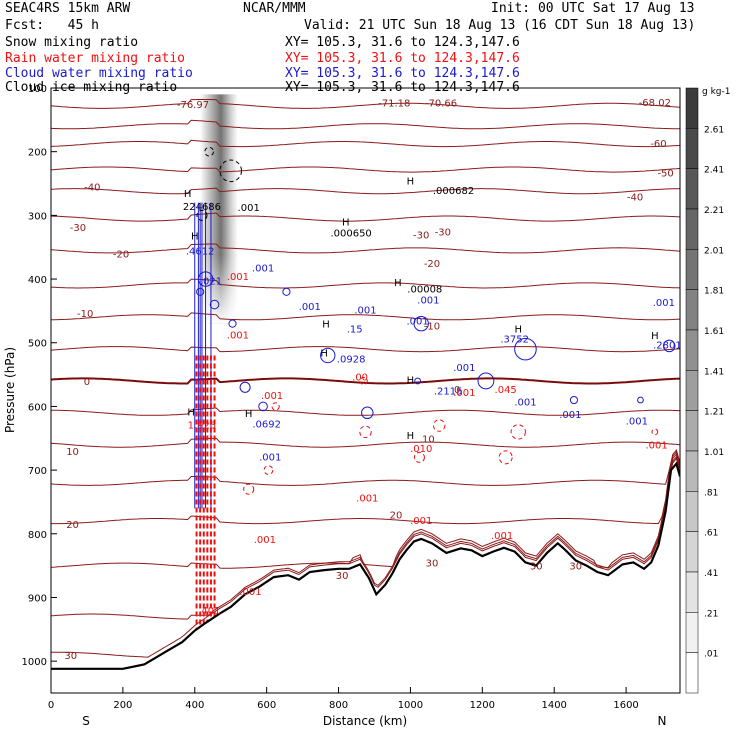  Describe the element at coordinates (394, 104) in the screenshot. I see `isotherm-label: -71.18` at that location.